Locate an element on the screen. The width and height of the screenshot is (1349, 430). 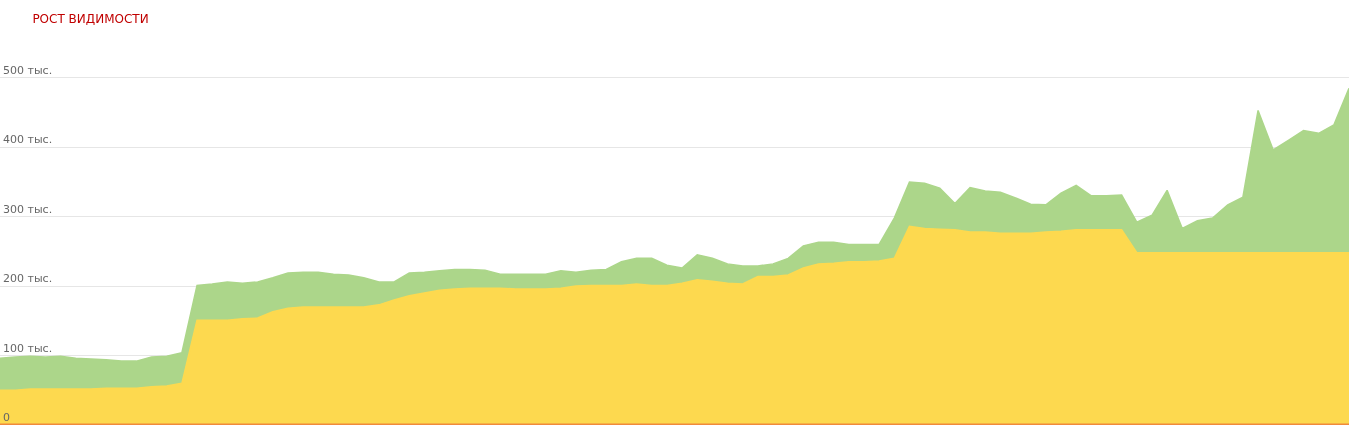
y-tick-label: 400 тыс. is located at coordinates (28, 140).